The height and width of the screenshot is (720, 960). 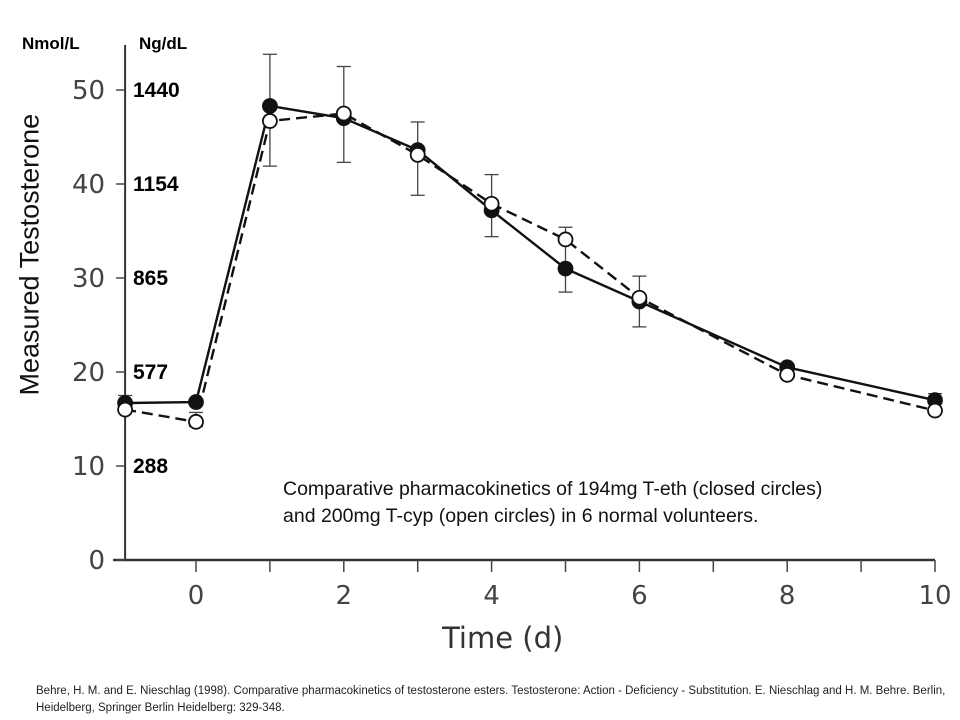 What do you see at coordinates (29, 254) in the screenshot?
I see `y-axis-title: Measured Testosterone` at bounding box center [29, 254].